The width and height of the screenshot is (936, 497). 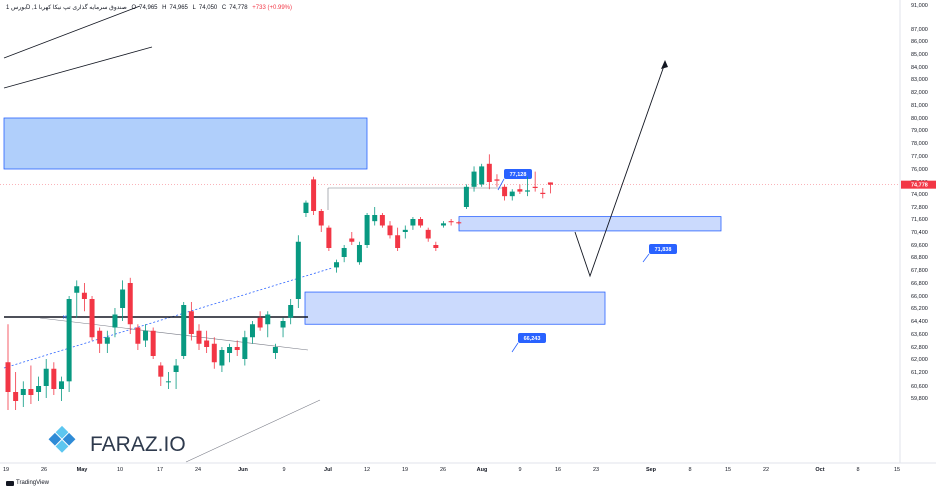 What do you see at coordinates (66, 318) in the screenshot?
I see `level-marker-label: HL` at bounding box center [66, 318].